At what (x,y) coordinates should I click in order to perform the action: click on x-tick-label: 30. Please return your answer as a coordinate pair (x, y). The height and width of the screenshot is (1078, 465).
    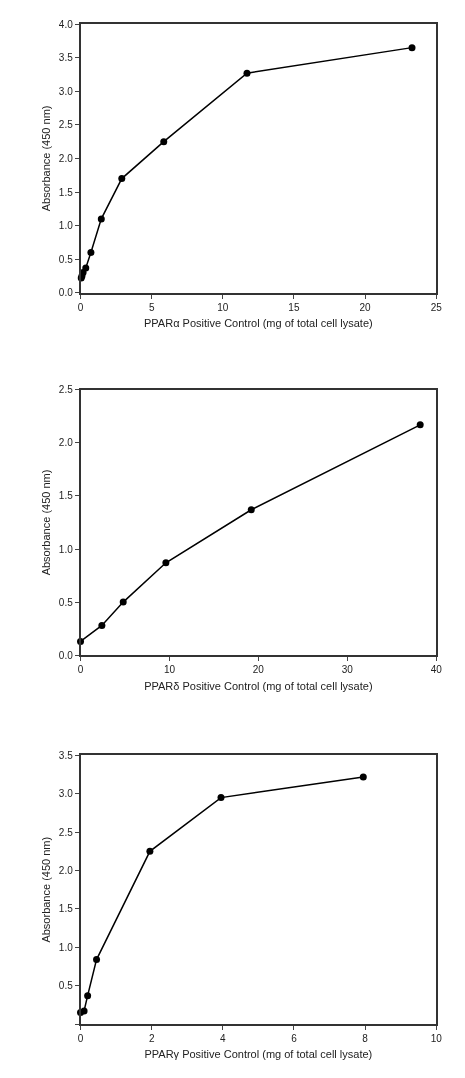
    Looking at the image, I should click on (347, 669).